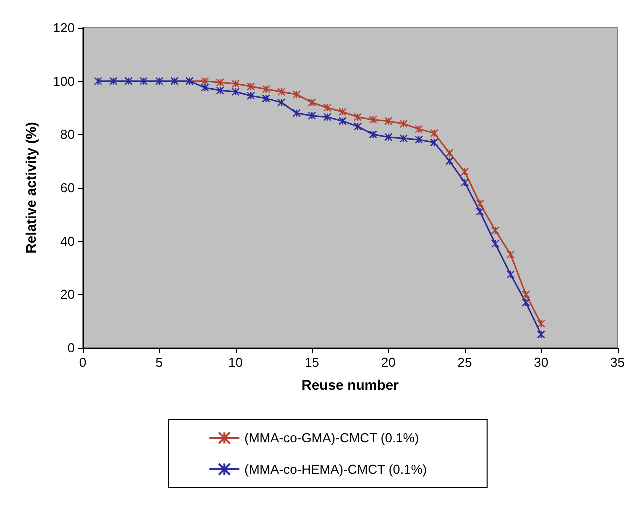 The width and height of the screenshot is (637, 520). Describe the element at coordinates (67, 134) in the screenshot. I see `y-tick-label: 80` at that location.